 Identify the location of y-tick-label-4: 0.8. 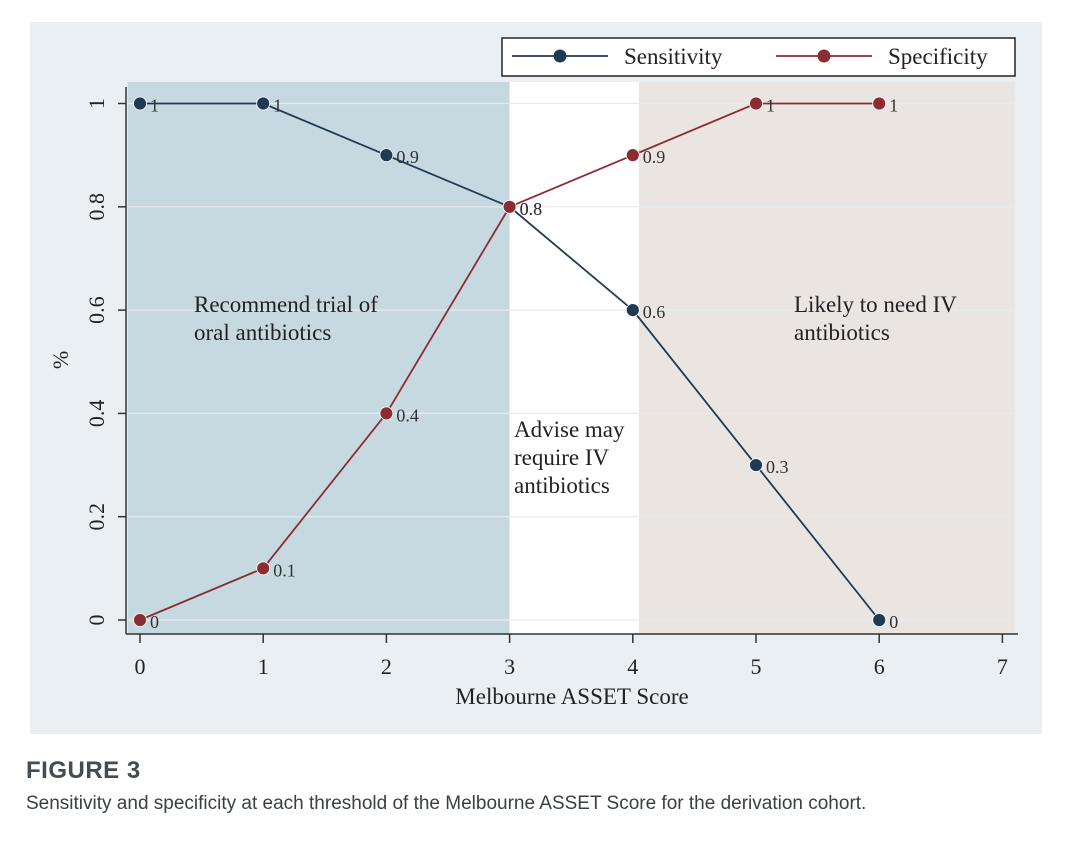
(96, 207).